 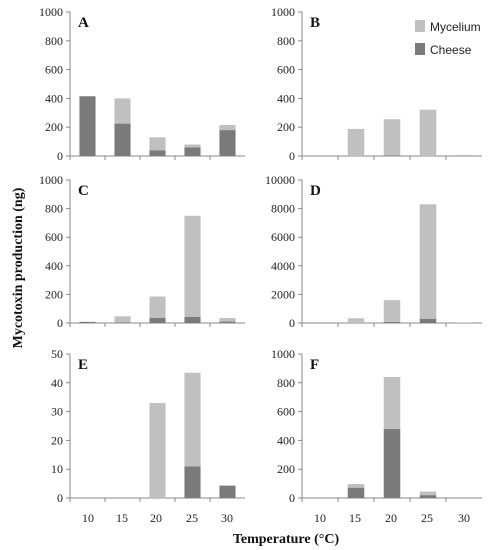 What do you see at coordinates (83, 365) in the screenshot?
I see `panel-letter-e: E` at bounding box center [83, 365].